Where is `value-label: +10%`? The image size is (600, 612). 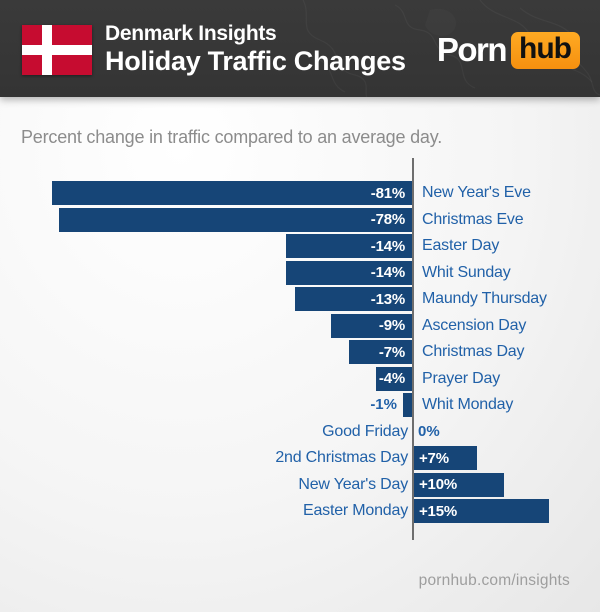 value-label: +10% is located at coordinates (438, 484).